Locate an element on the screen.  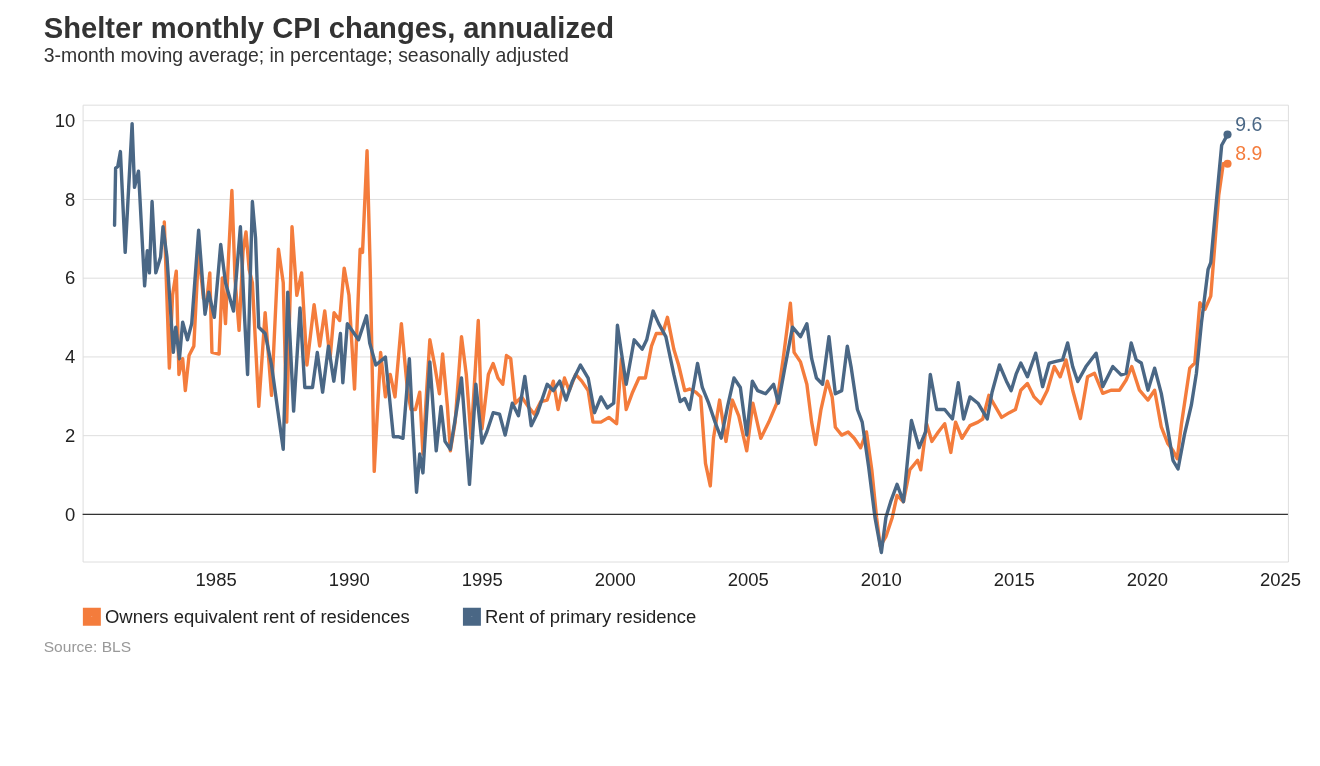
chart-title: Shelter monthly CPI changes, annualized is located at coordinates (329, 27).